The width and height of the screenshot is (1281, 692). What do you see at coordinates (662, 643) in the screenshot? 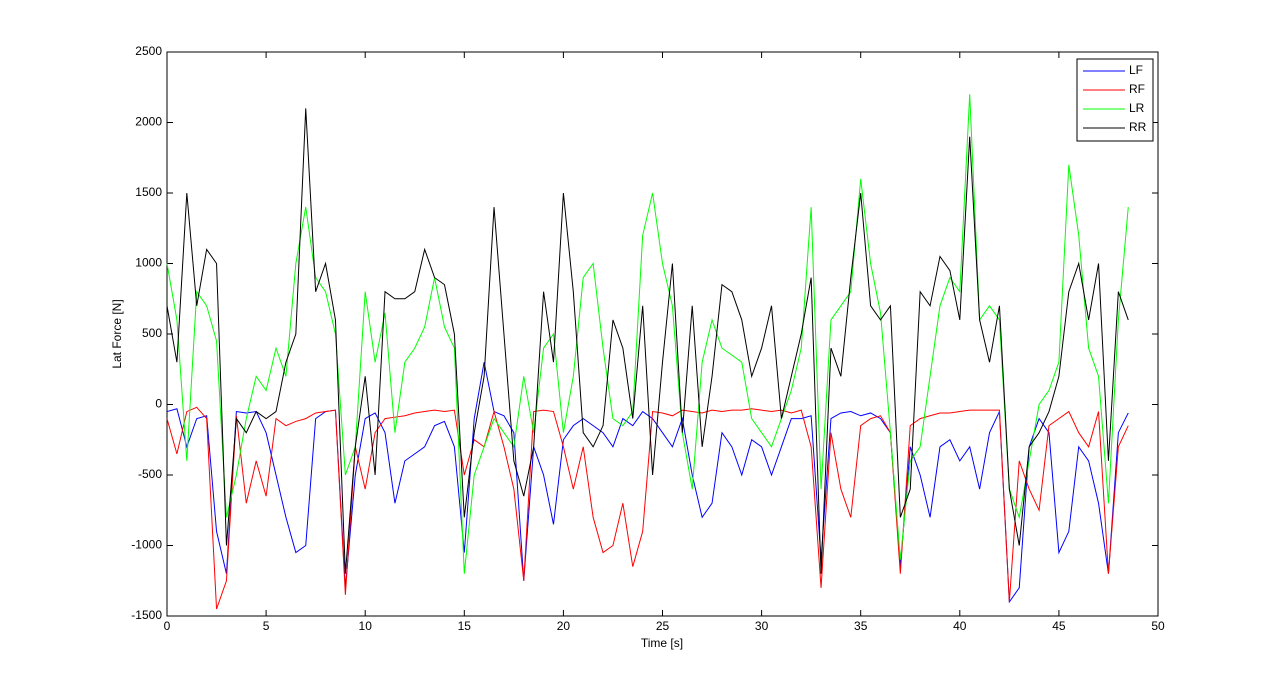
I see `x-axis-label: Time [s]` at bounding box center [662, 643].